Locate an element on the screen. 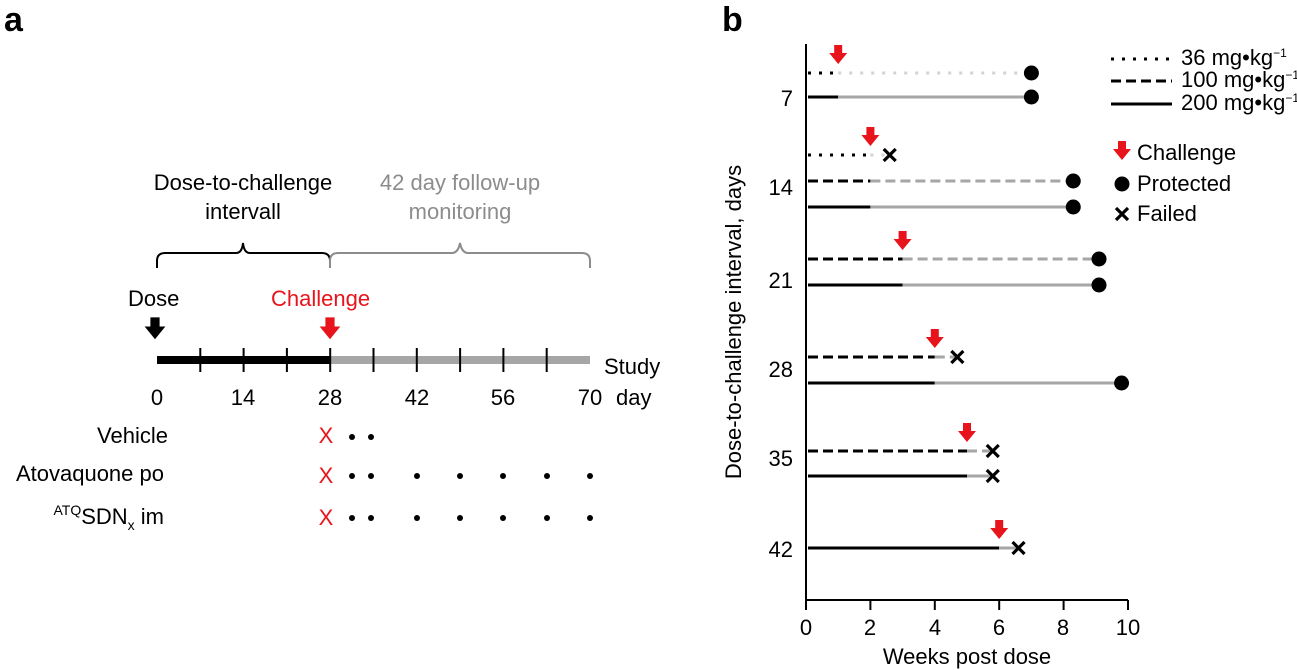  bracket-left is located at coordinates (243, 255).